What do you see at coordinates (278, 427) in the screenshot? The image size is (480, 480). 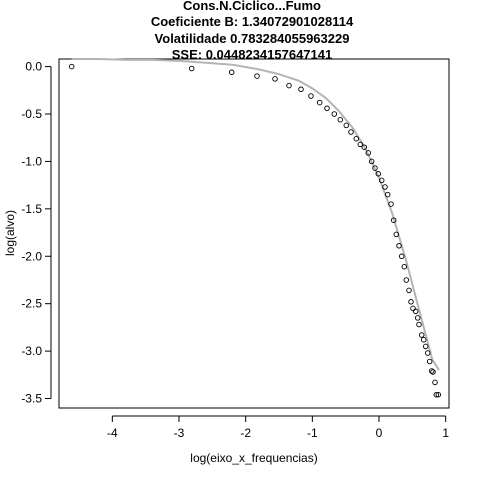 I see `x-axis: -4 -3 -2 -1 0 1` at bounding box center [278, 427].